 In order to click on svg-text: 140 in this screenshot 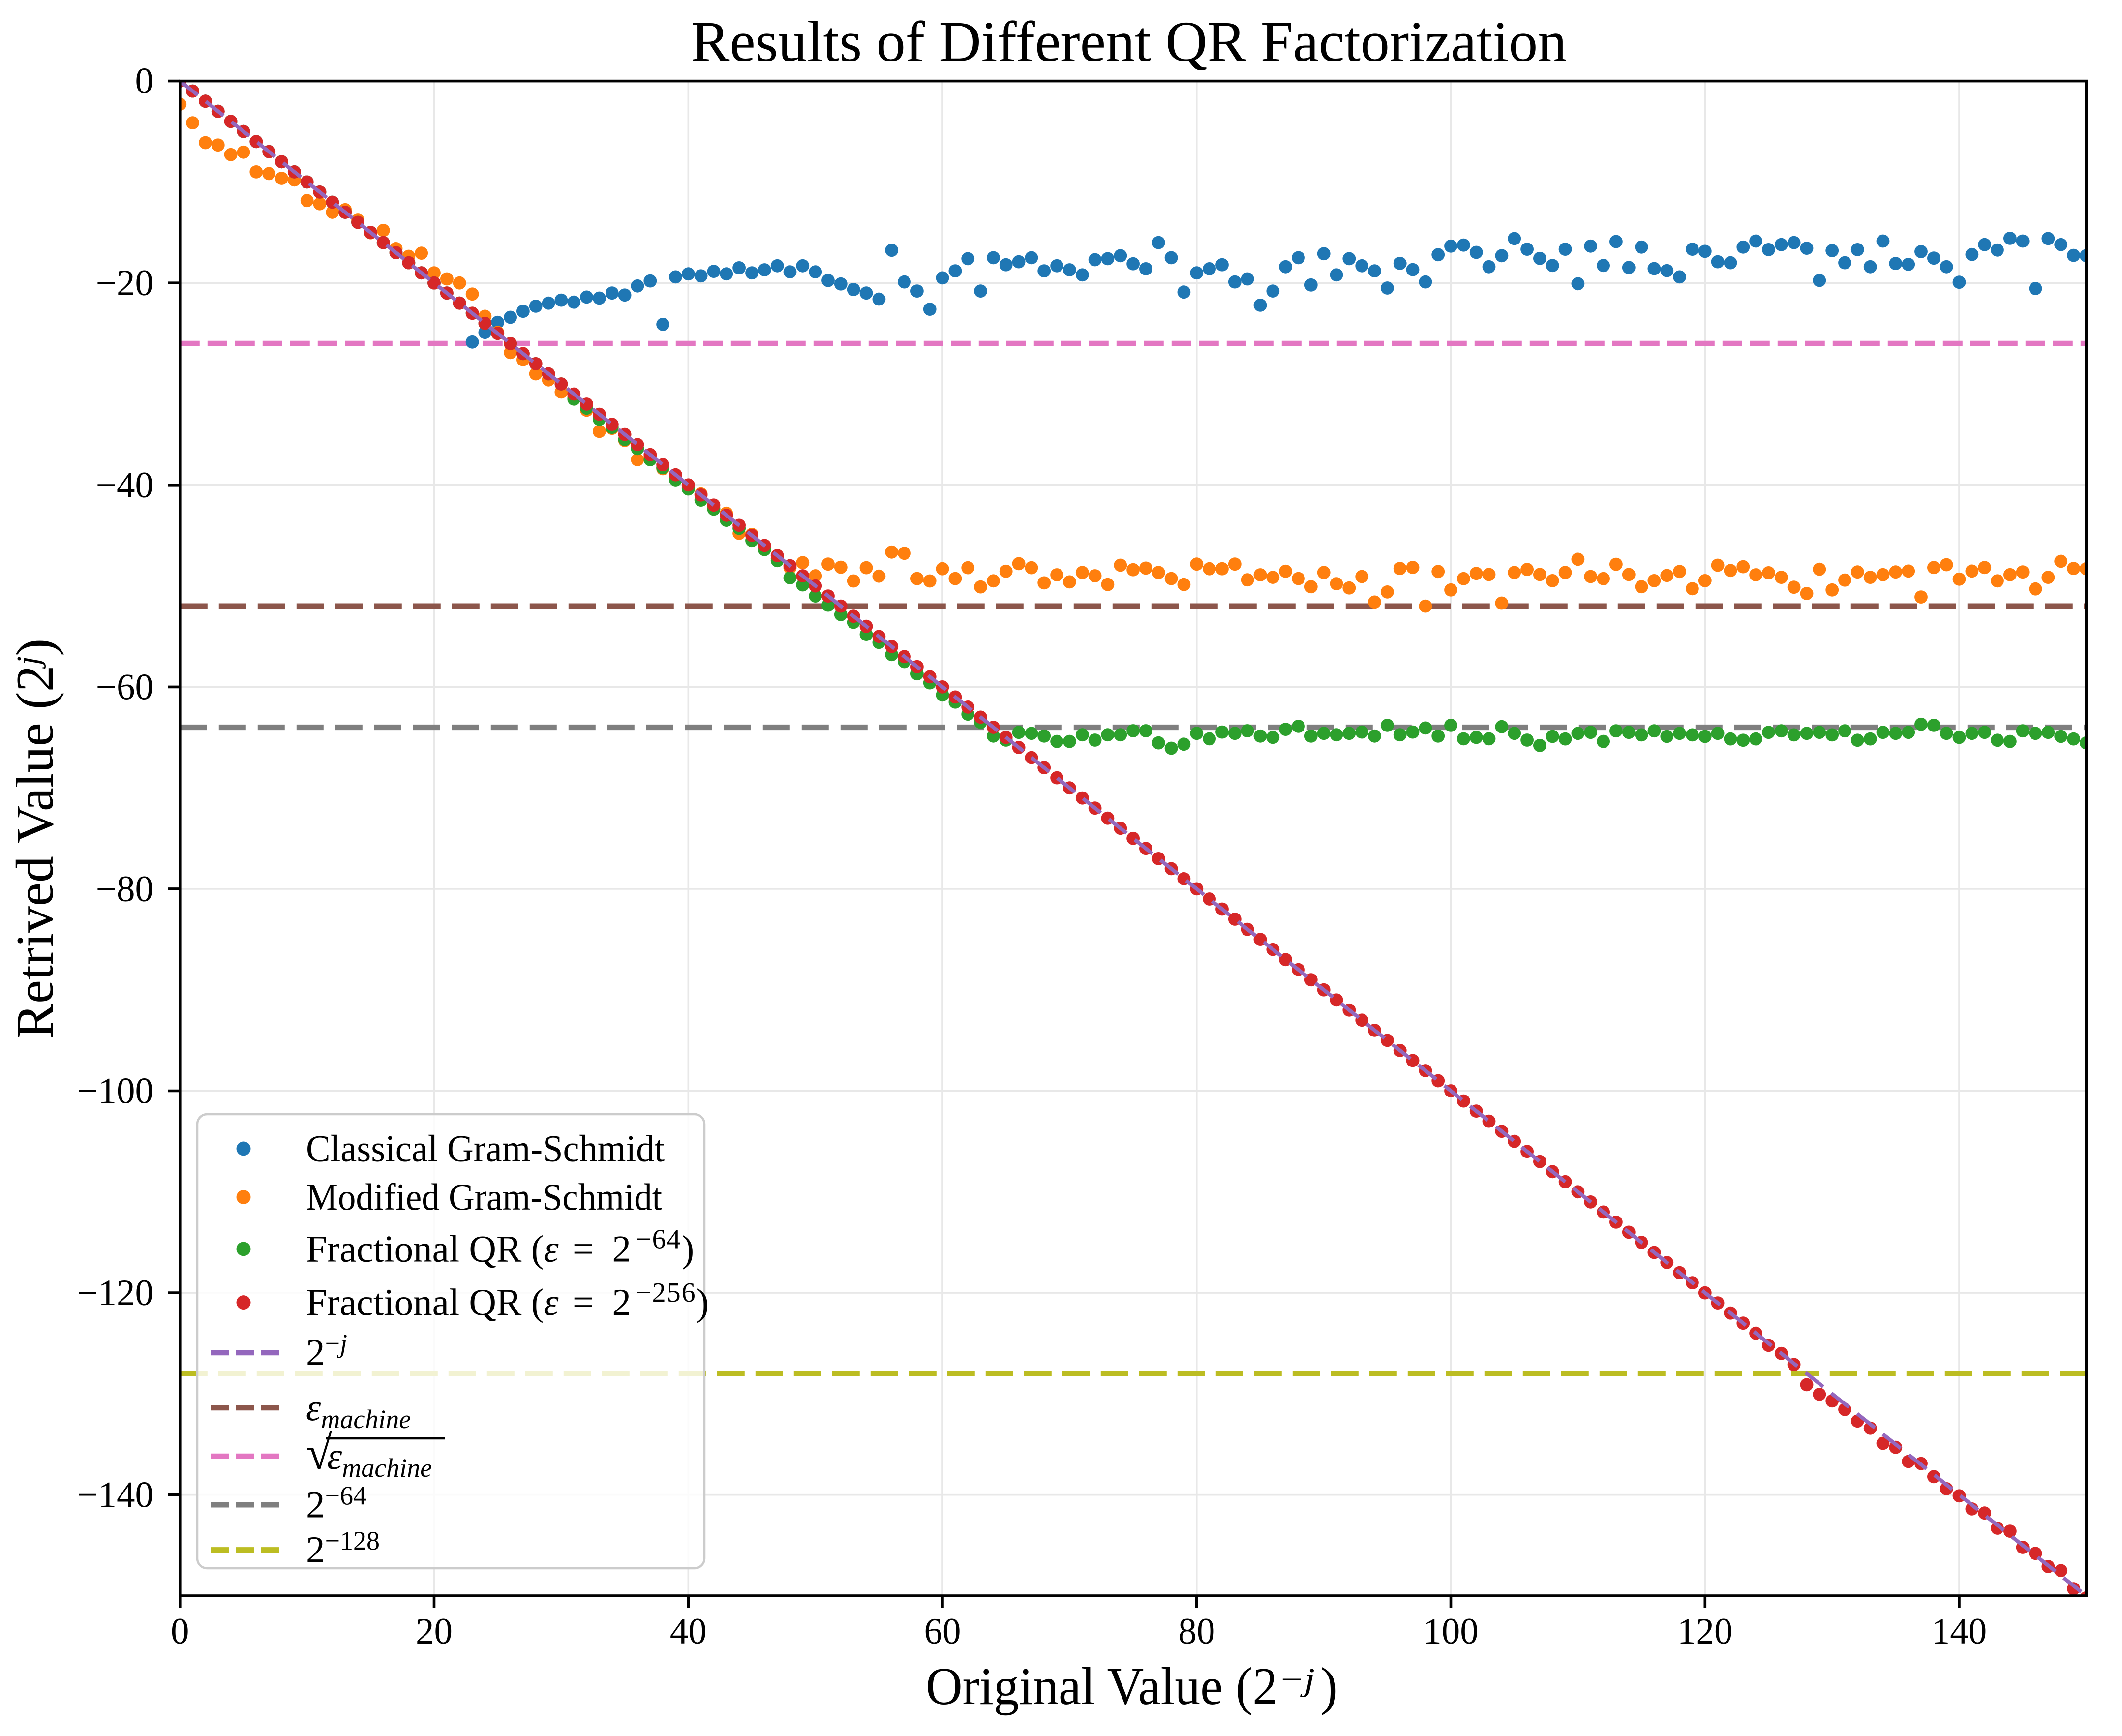, I will do `click(1959, 1631)`.